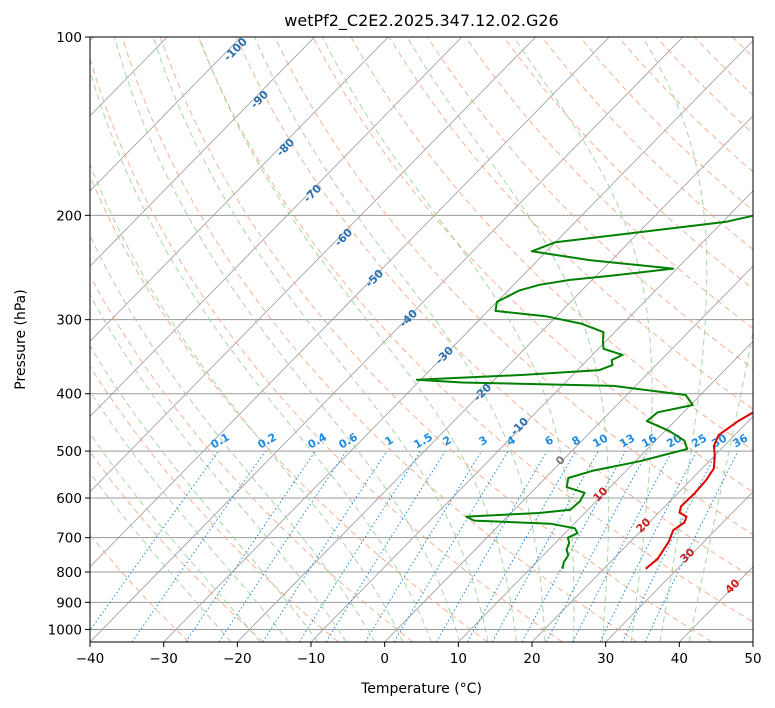  I want to click on temperature-profile, so click(699, 490).